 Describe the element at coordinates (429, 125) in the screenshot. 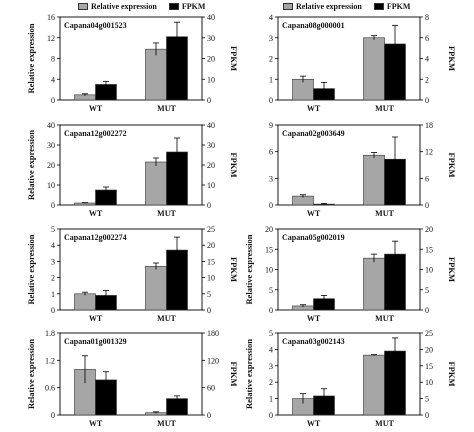

I see `y2-tick-label: 18` at that location.